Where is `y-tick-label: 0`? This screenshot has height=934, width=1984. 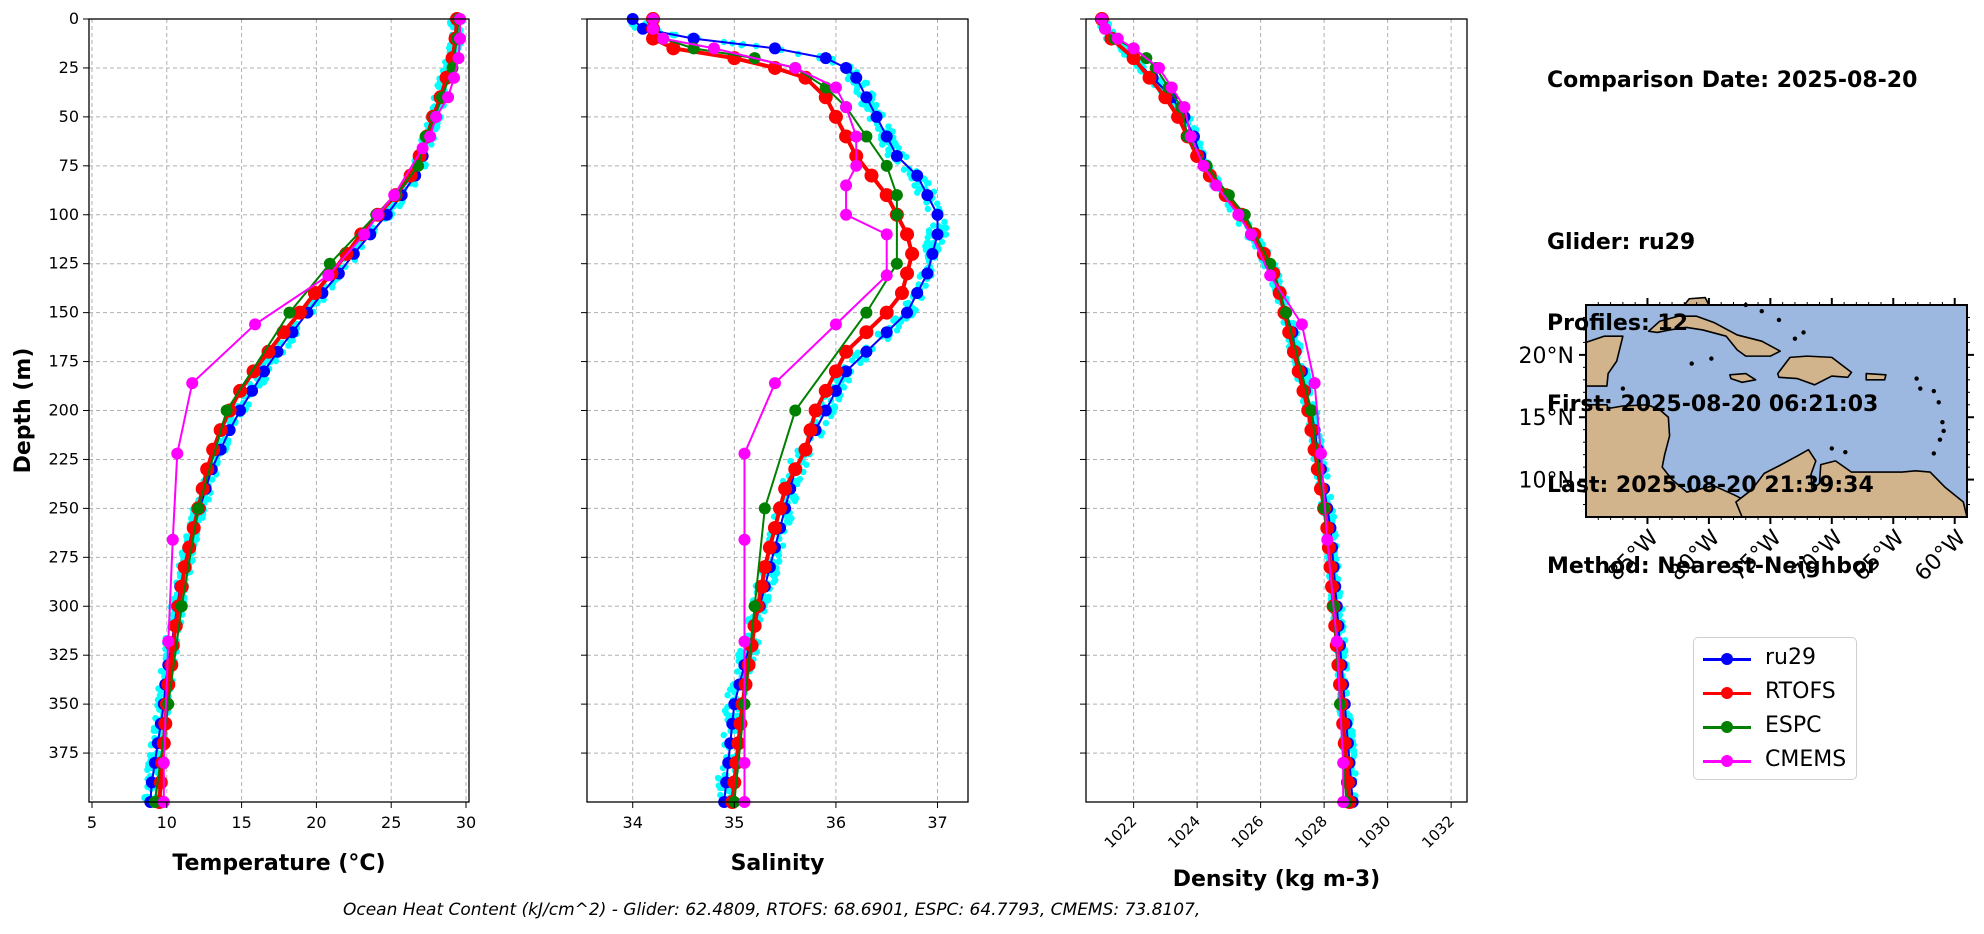 y-tick-label: 0 is located at coordinates (74, 18).